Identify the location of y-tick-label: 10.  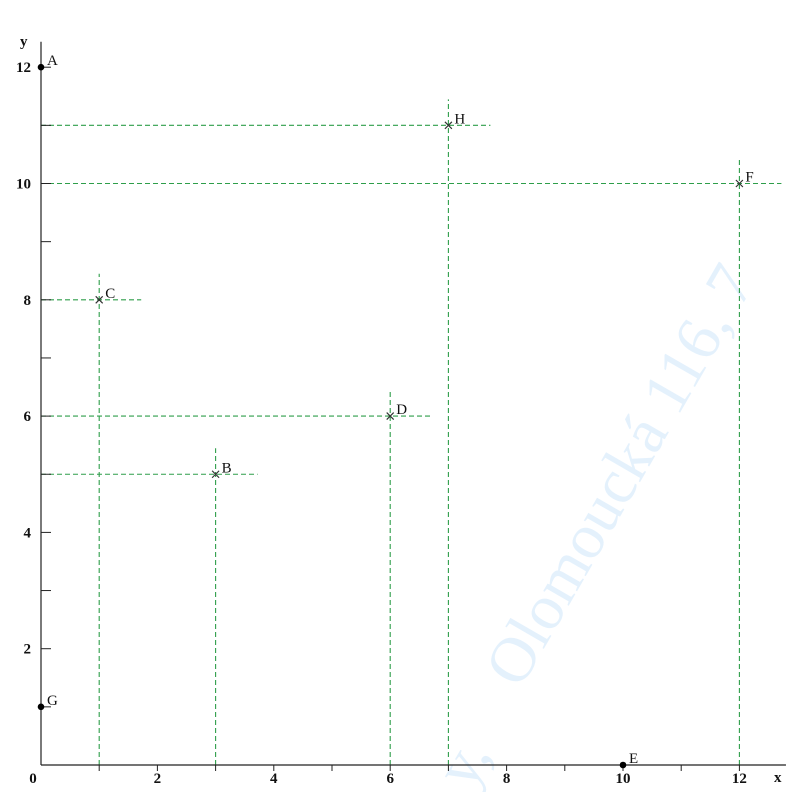
(23, 185).